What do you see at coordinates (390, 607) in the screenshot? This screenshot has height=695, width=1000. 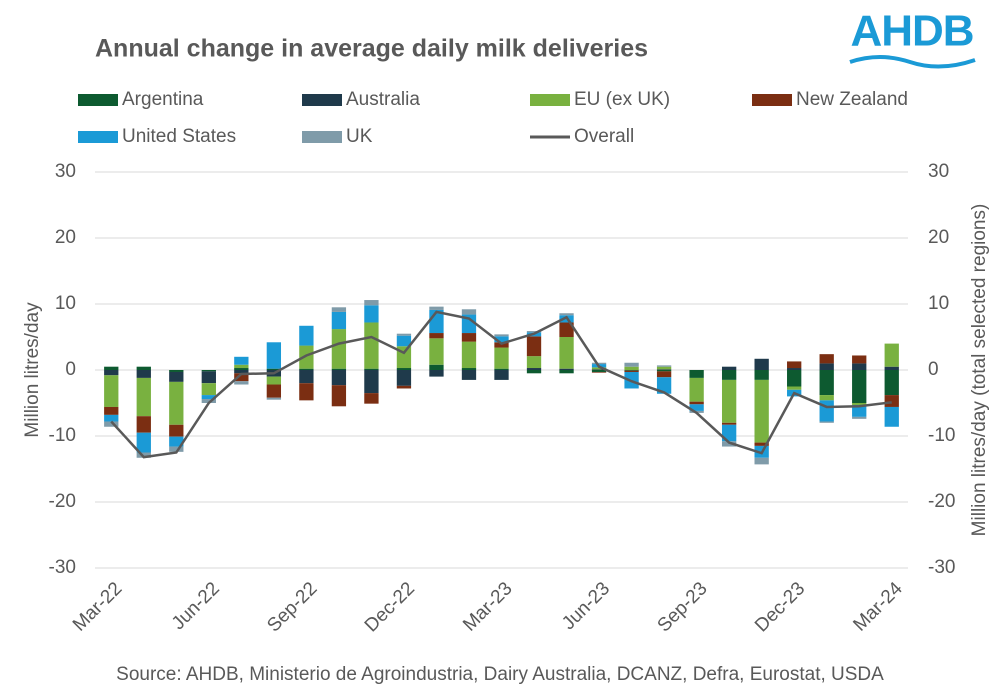 I see `x-tick-label: Dec-22` at bounding box center [390, 607].